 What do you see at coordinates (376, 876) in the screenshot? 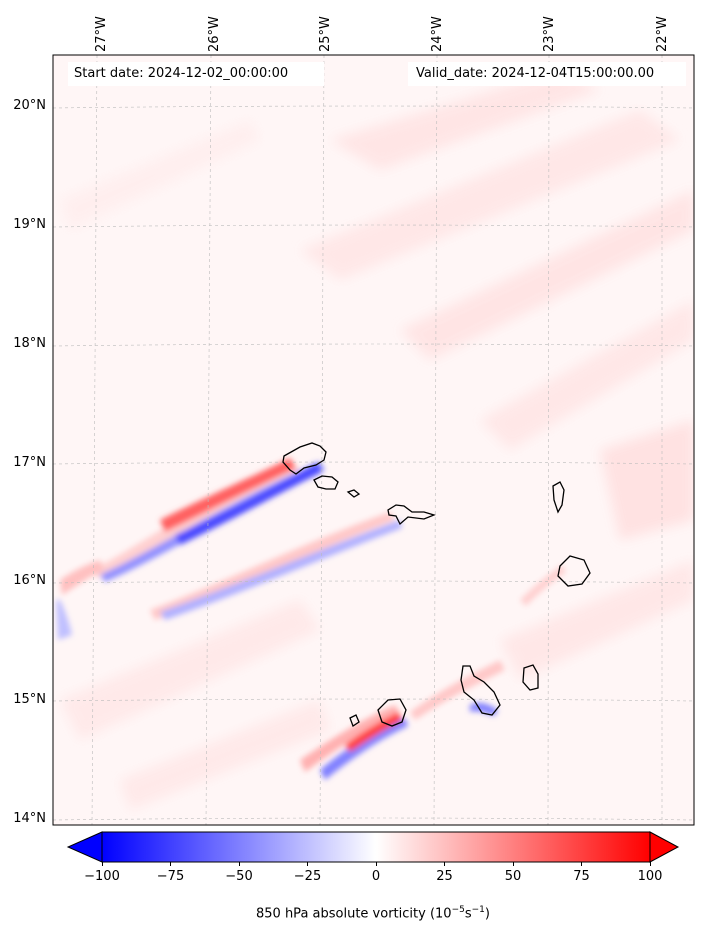
I see `colorbar-tick-label: 0` at bounding box center [376, 876].